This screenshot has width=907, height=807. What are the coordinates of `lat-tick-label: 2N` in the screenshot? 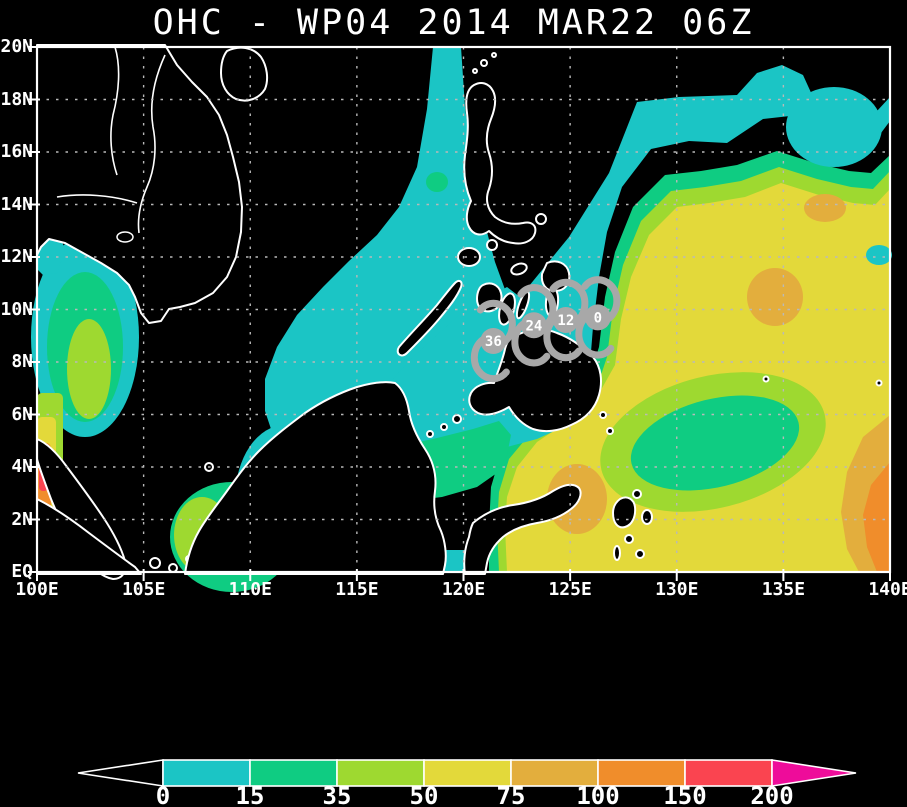 It's located at (22, 519).